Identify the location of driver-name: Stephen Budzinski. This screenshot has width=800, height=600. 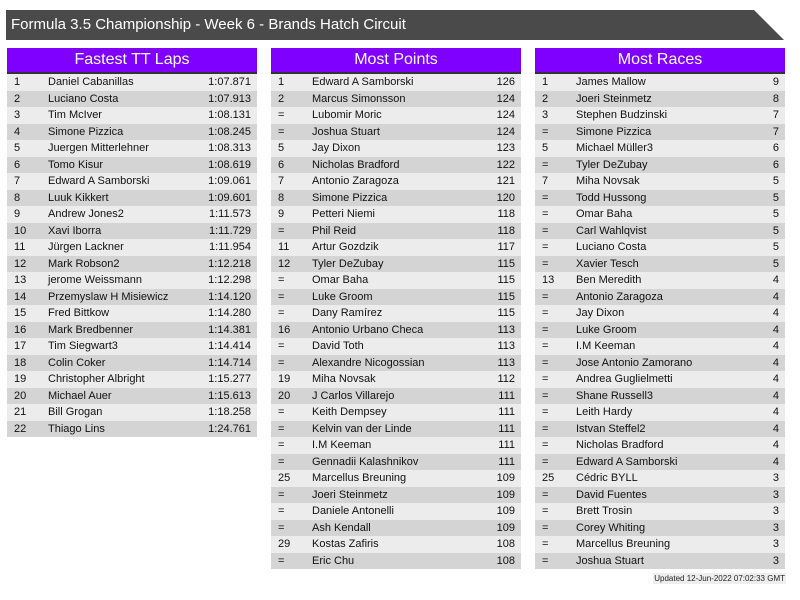
(622, 115).